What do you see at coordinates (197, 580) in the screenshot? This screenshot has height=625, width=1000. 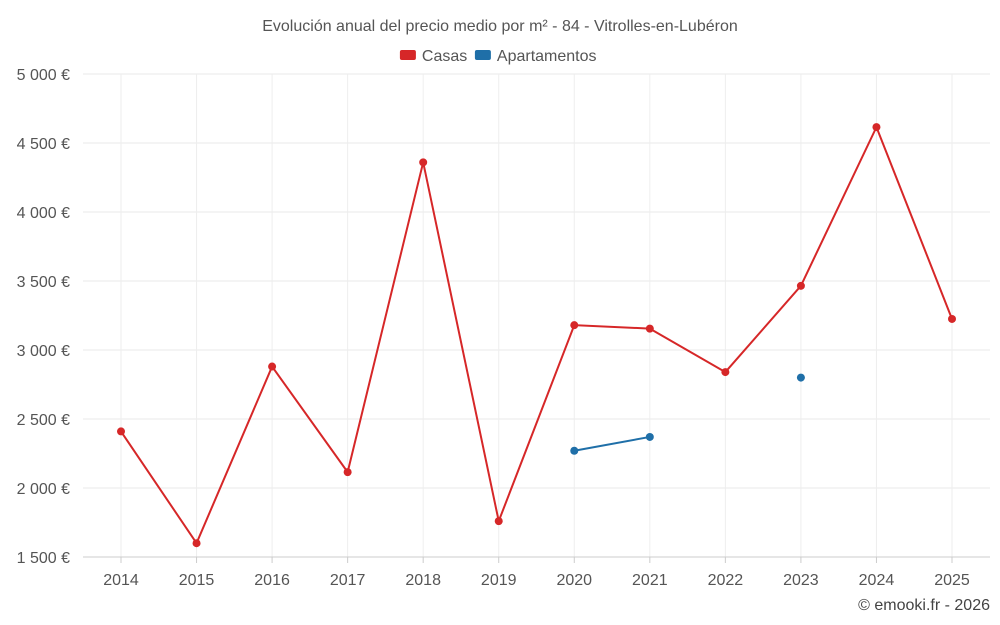 I see `x-tick-label: 2015` at bounding box center [197, 580].